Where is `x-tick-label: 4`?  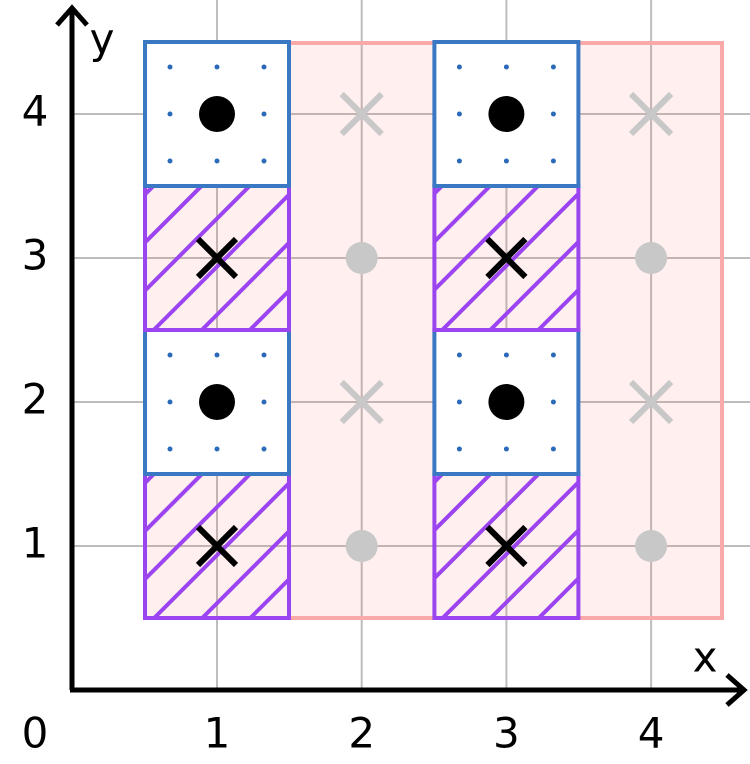
x-tick-label: 4 is located at coordinates (651, 733).